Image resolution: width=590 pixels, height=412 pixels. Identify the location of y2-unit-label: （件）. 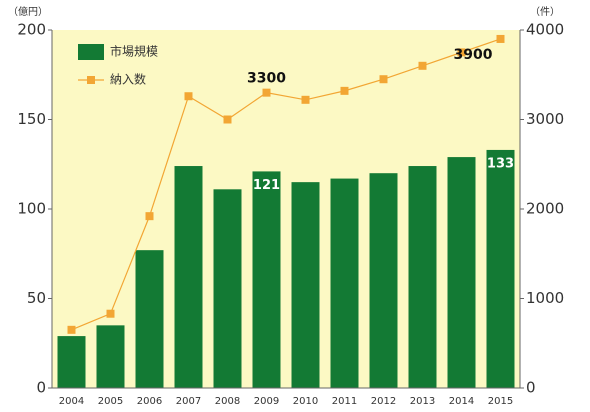
(545, 12).